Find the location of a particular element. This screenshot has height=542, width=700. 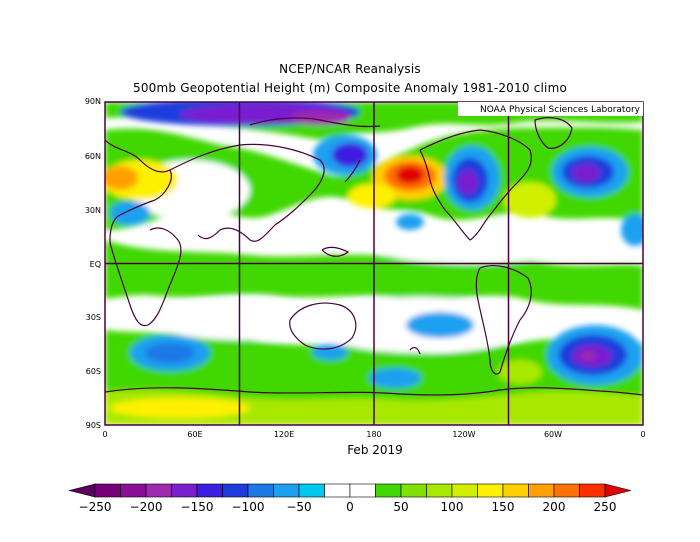

colorbar-label: 150 is located at coordinates (503, 507).